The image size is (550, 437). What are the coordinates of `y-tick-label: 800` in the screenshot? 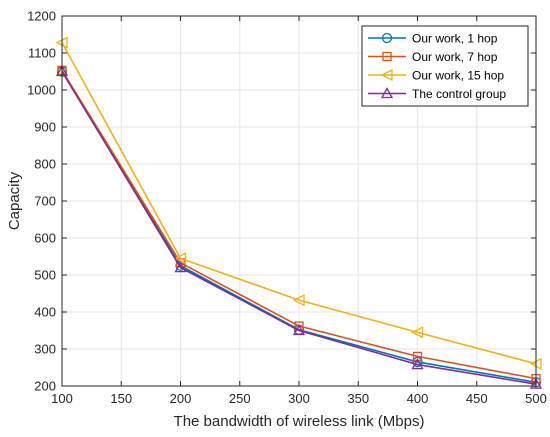 It's located at (45, 164).